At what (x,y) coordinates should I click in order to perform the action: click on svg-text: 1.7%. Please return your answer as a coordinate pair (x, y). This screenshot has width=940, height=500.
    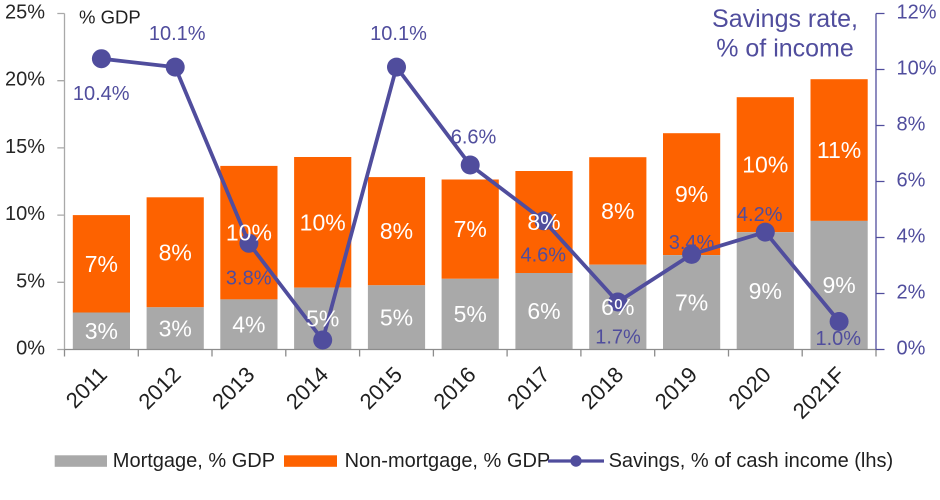
    Looking at the image, I should click on (618, 338).